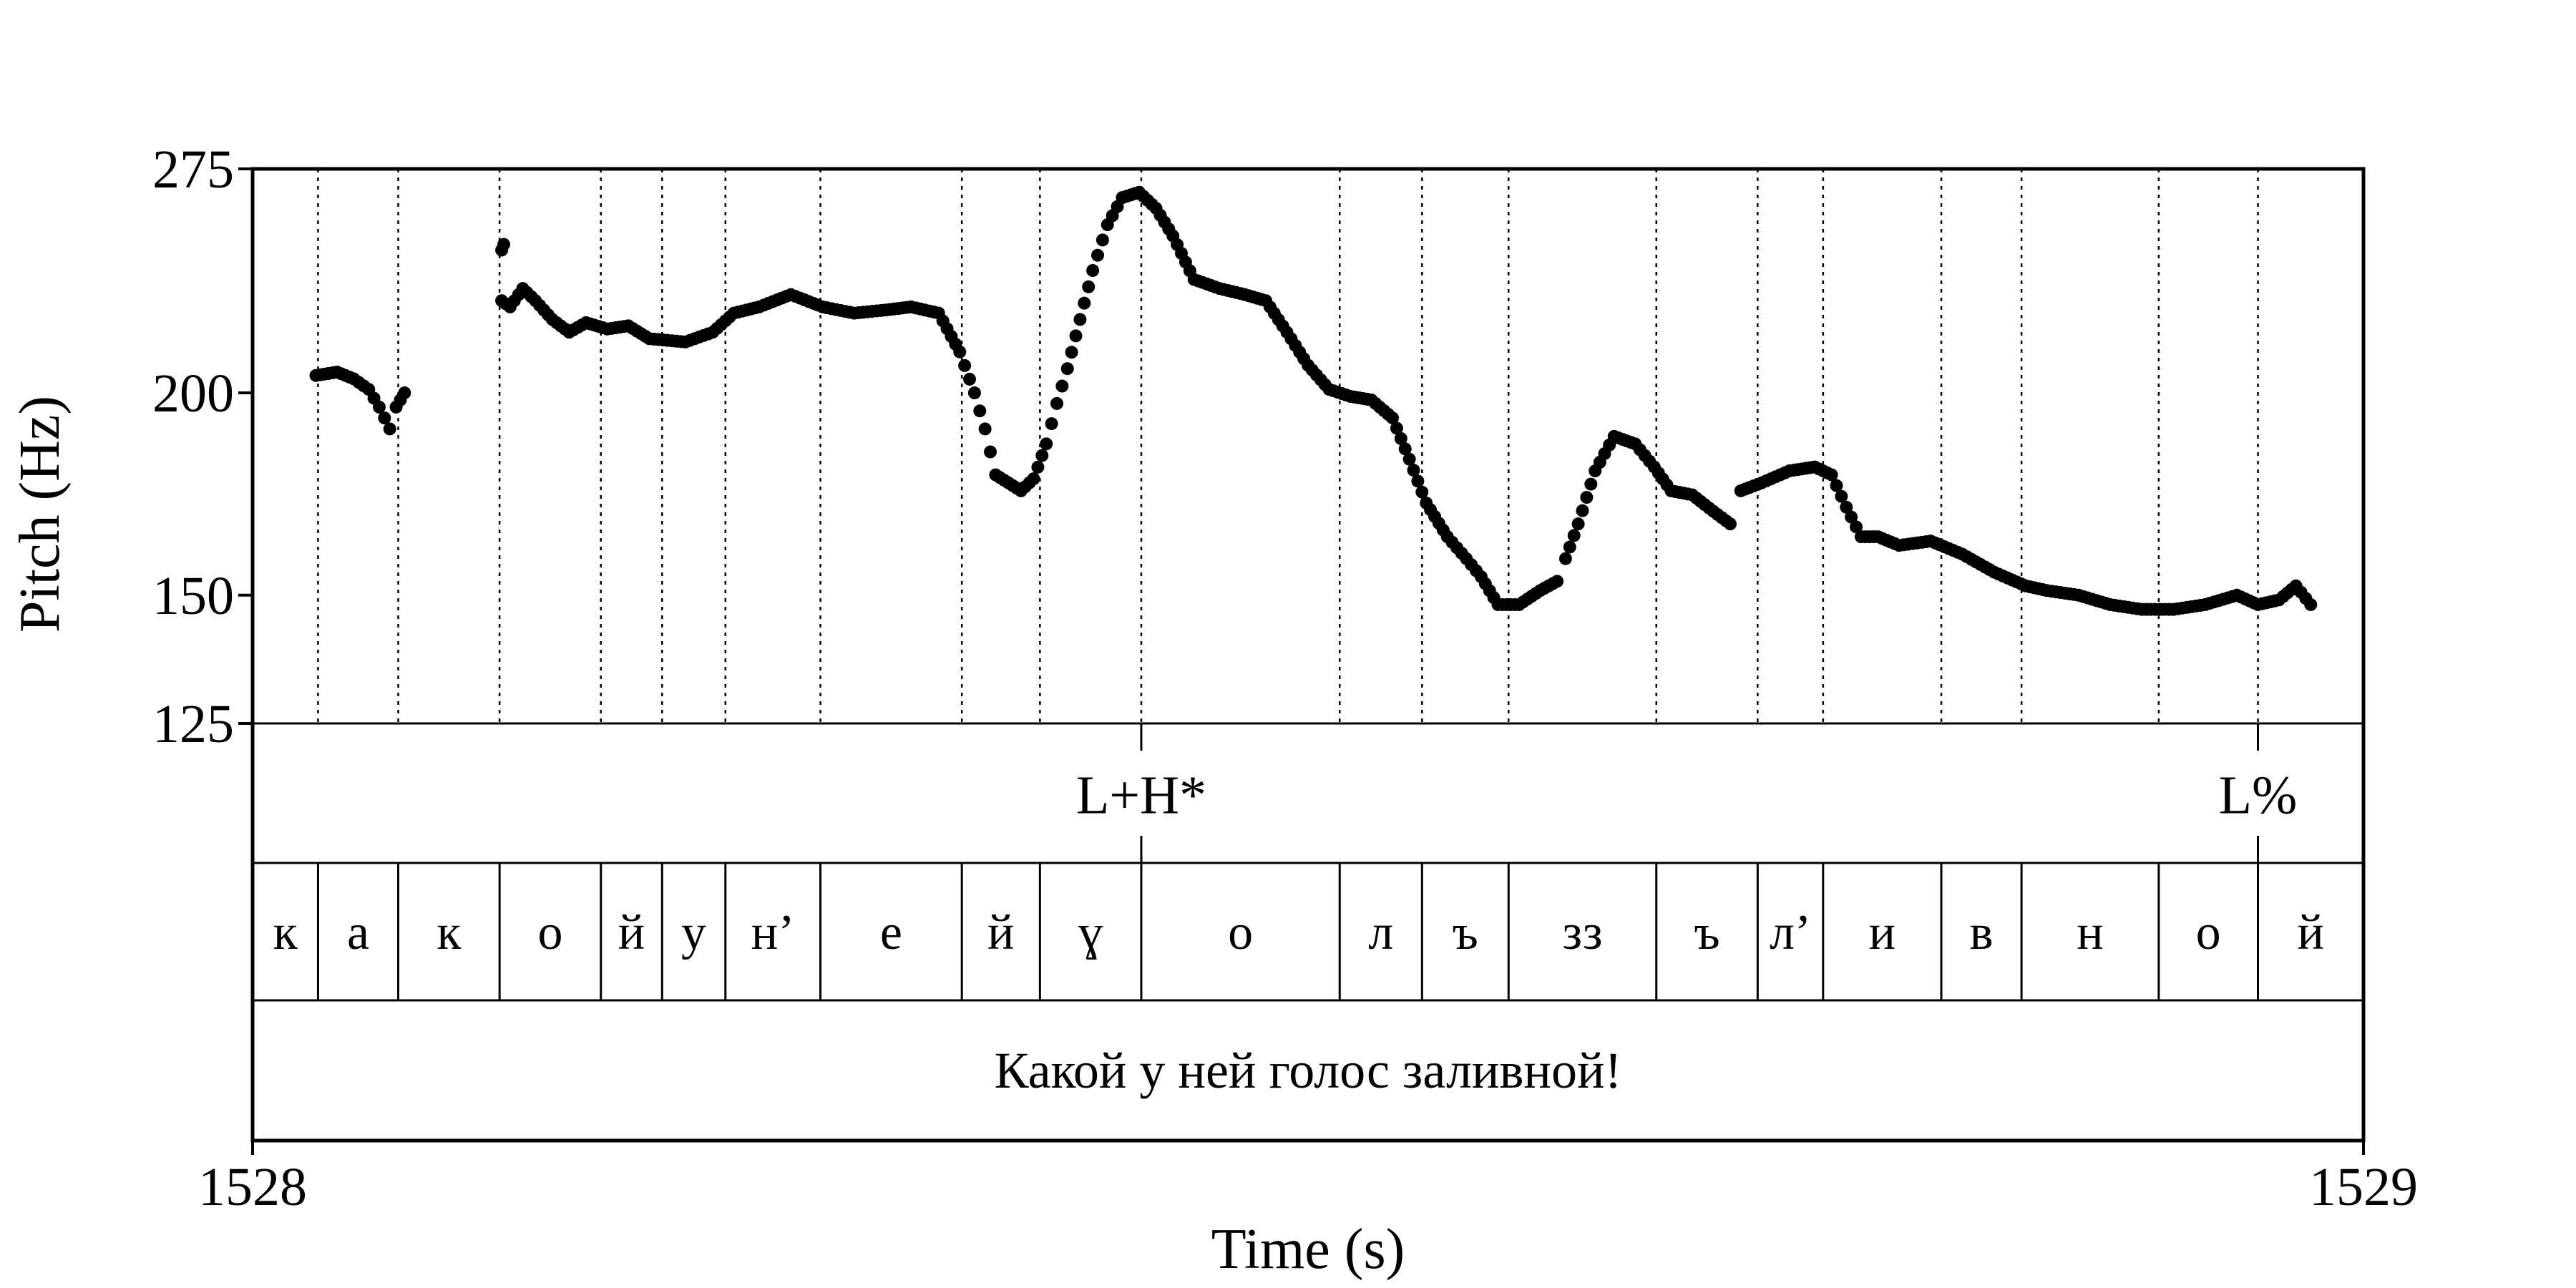  Describe the element at coordinates (773, 932) in the screenshot. I see `segment-label: н’` at that location.